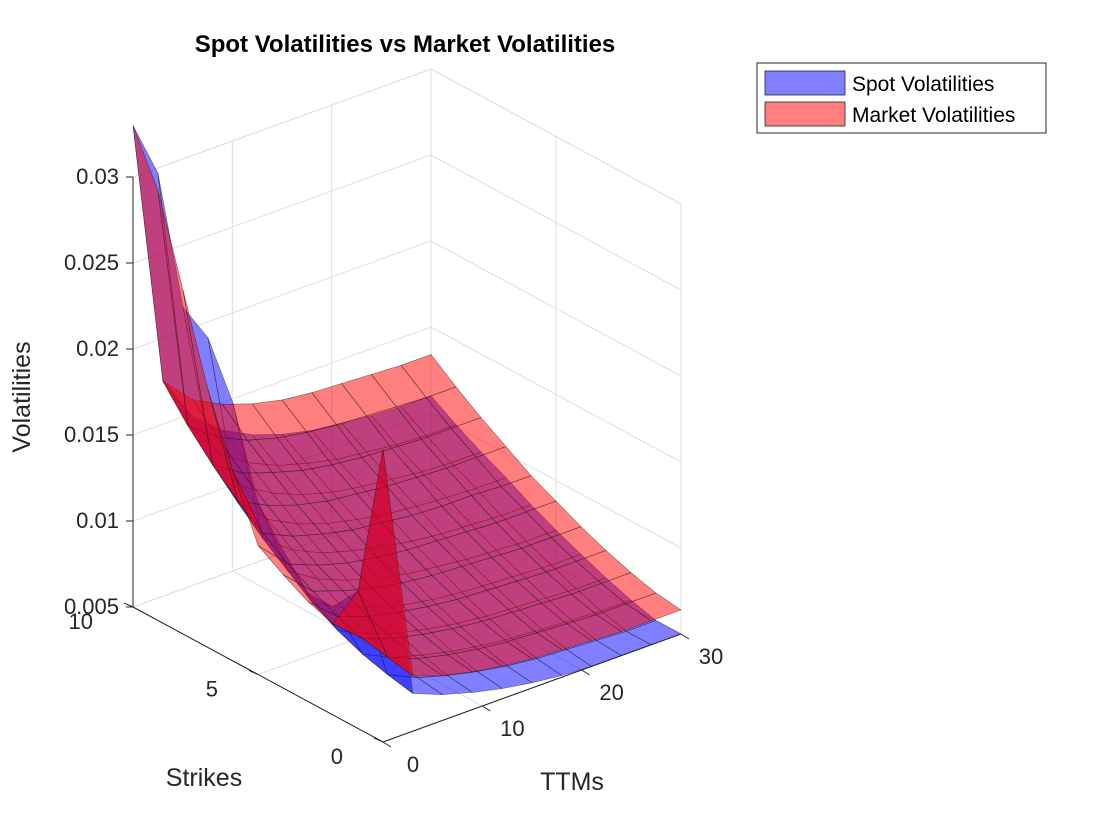  What do you see at coordinates (385, 563) in the screenshot?
I see `surface-patch` at bounding box center [385, 563].